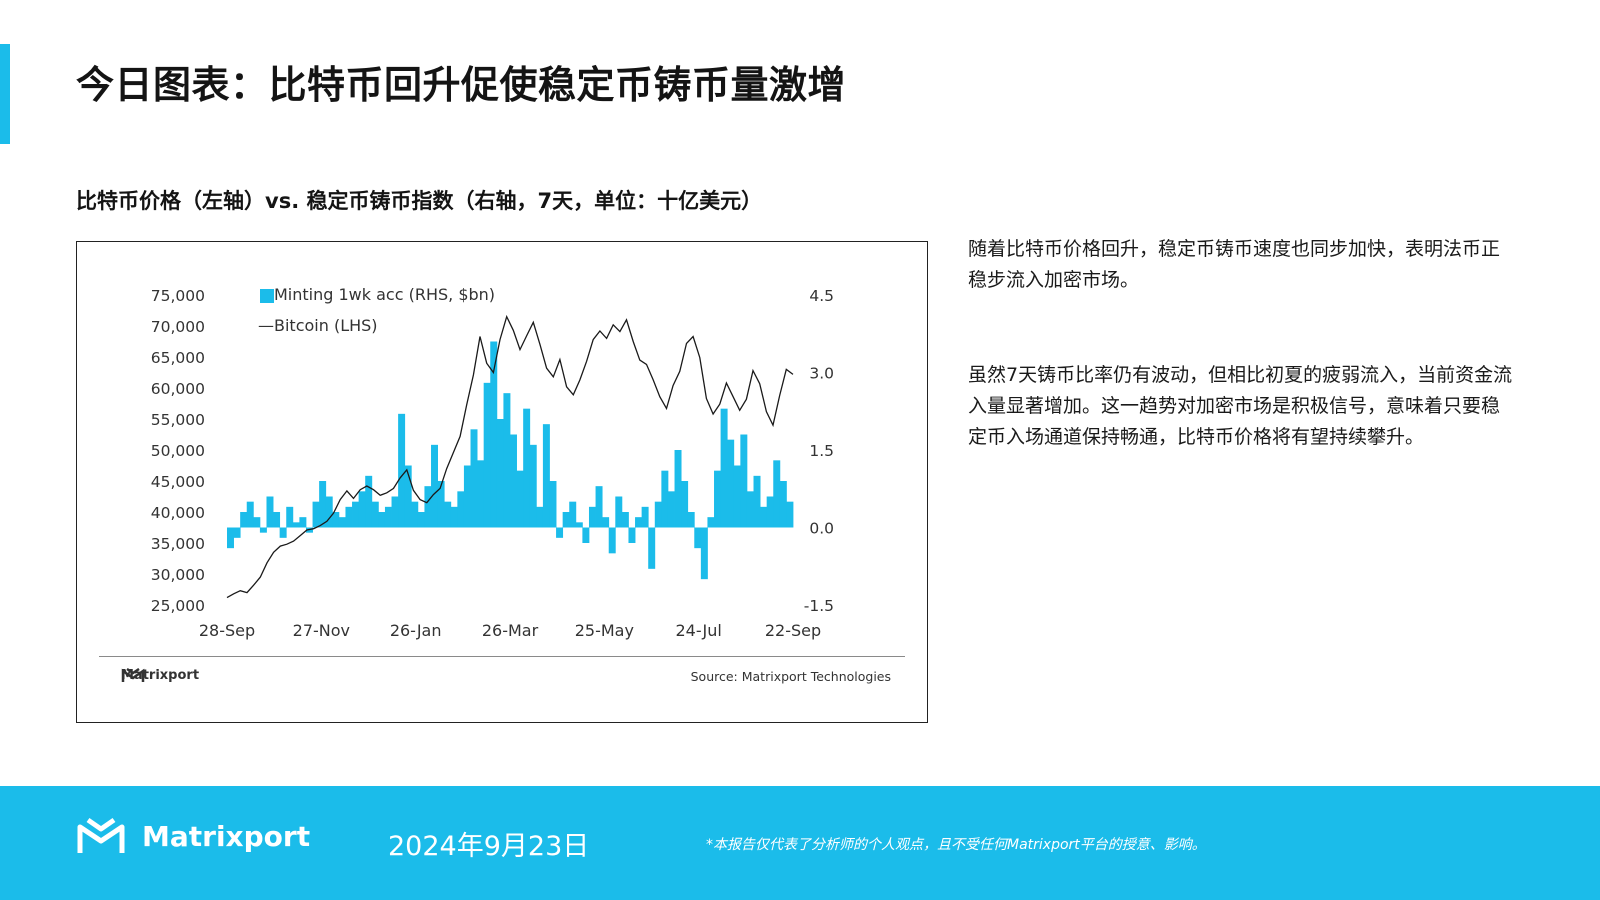 Image resolution: width=1600 pixels, height=900 pixels. Describe the element at coordinates (419, 201) in the screenshot. I see `chart-subtitle: 比特币价格（左轴）vs. 稳定币铸币指数（右轴，7天，单位：十亿美元）` at that location.